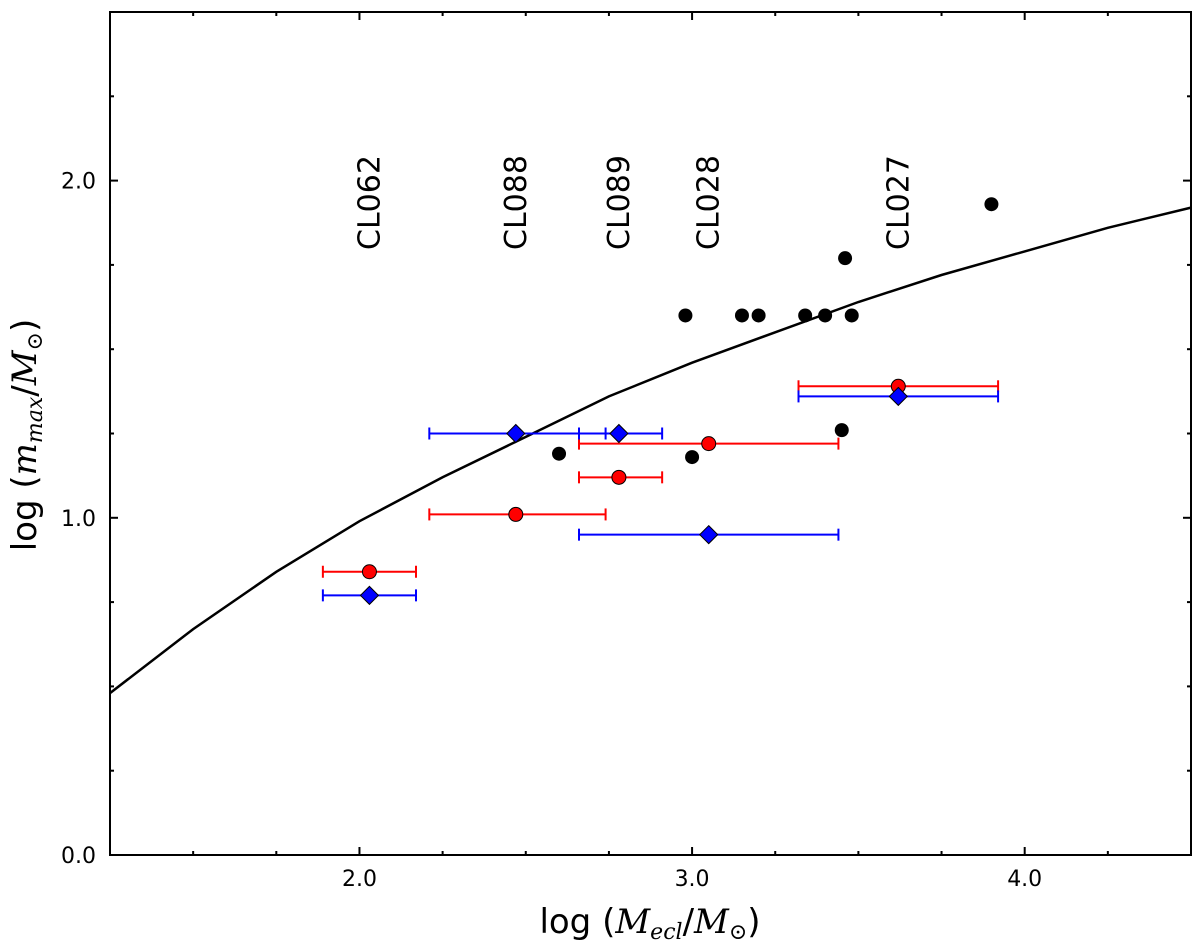 This screenshot has height=947, width=1200. I want to click on errorbar-layer, so click(660, 491).